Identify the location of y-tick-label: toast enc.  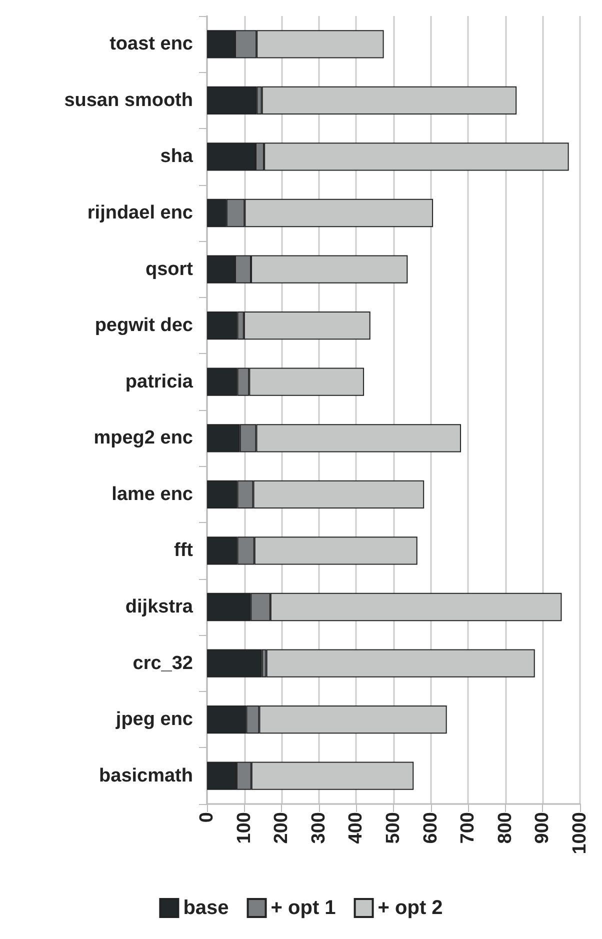
(152, 44).